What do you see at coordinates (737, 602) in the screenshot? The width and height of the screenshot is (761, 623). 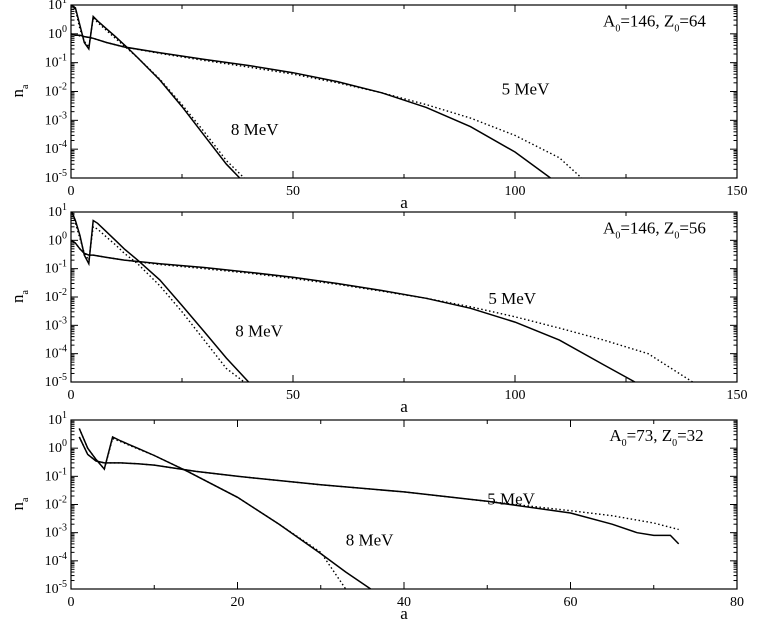 I see `x-tick-label: 80` at bounding box center [737, 602].